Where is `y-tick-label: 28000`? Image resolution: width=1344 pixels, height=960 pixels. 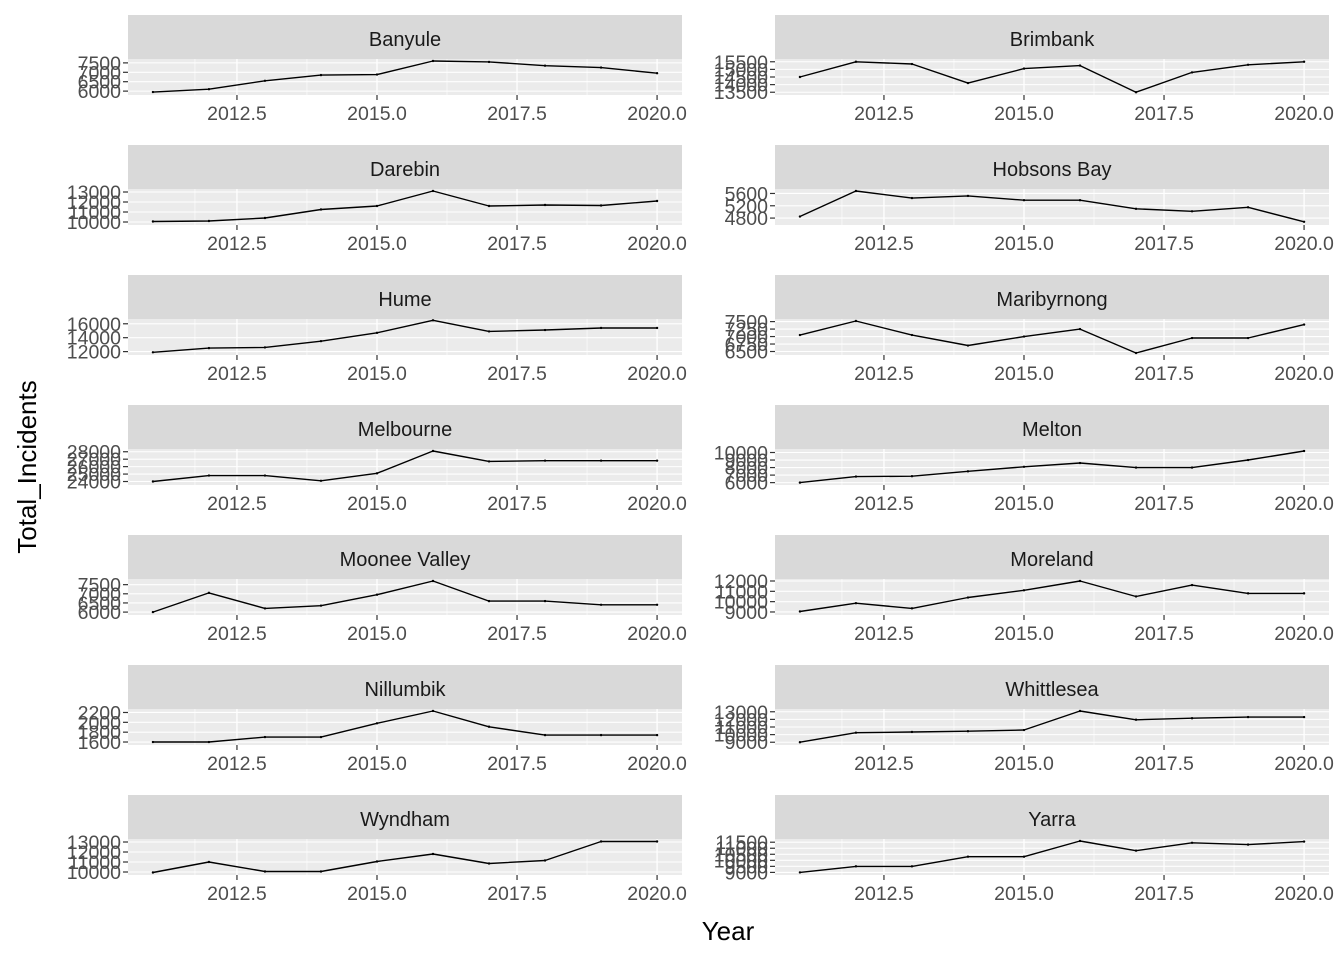
y-tick-label: 28000 is located at coordinates (94, 453).